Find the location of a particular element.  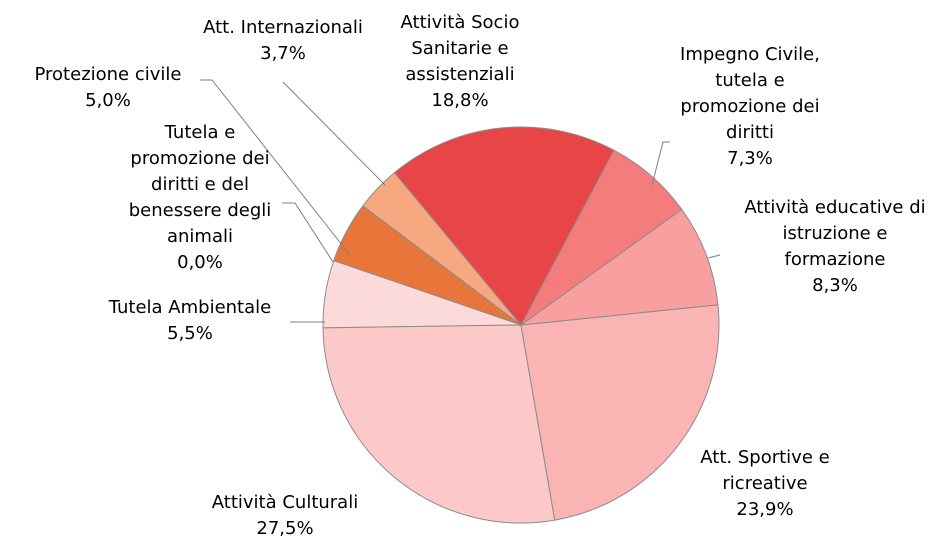

category-label: Att. Sportive e ricreative is located at coordinates (765, 470).